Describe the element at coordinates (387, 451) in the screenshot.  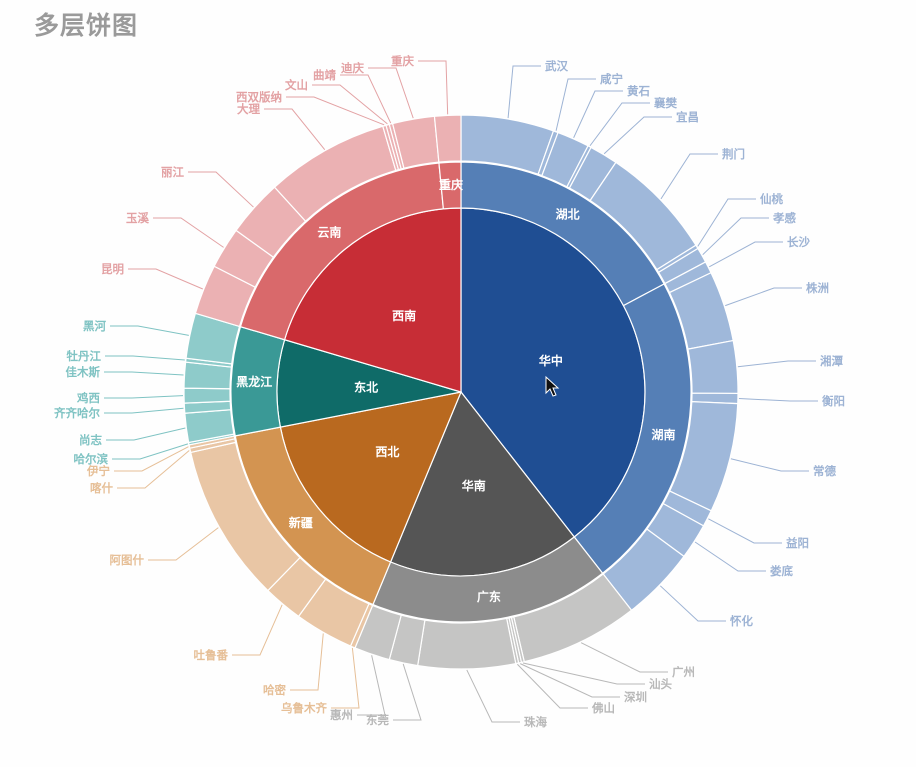
I see `region-label: 西北` at that location.